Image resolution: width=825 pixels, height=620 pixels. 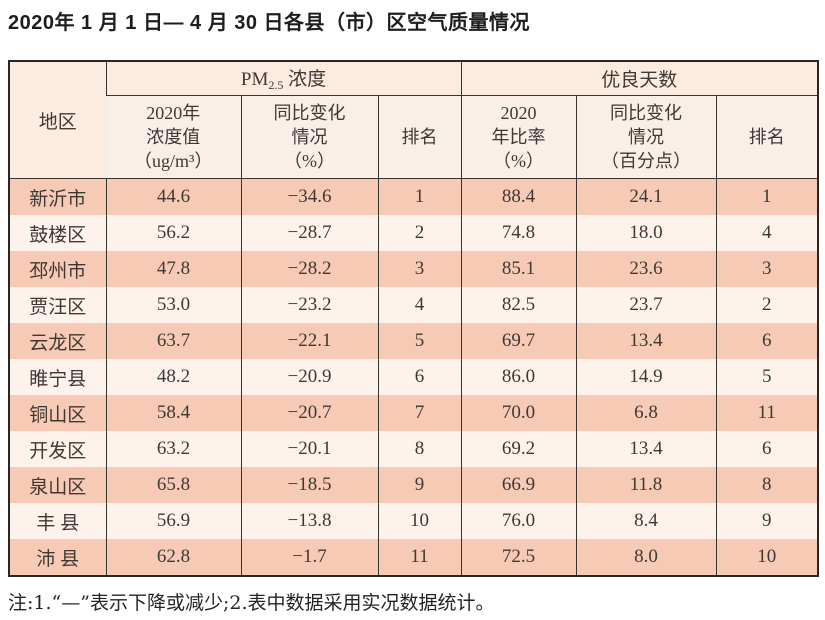 I want to click on cell-rate-change: 6.8, so click(x=646, y=413).